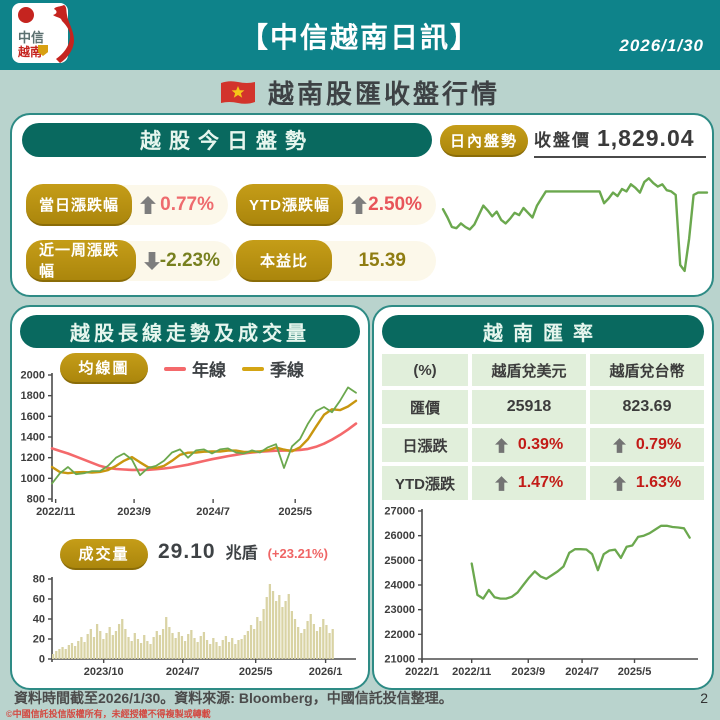 The width and height of the screenshot is (720, 720). Describe the element at coordinates (36, 500) in the screenshot. I see `svg-text: 800` at that location.